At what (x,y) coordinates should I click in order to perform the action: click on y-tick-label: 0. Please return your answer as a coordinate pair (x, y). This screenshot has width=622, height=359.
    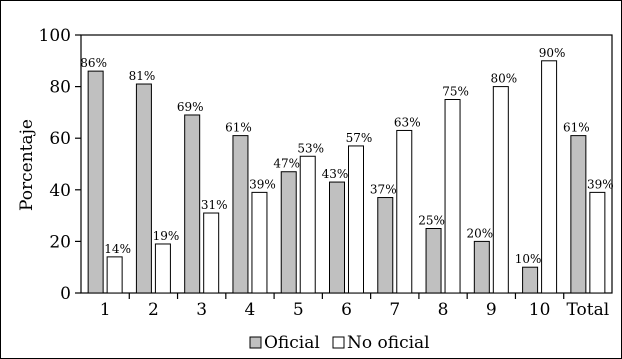
    Looking at the image, I should click on (65, 294).